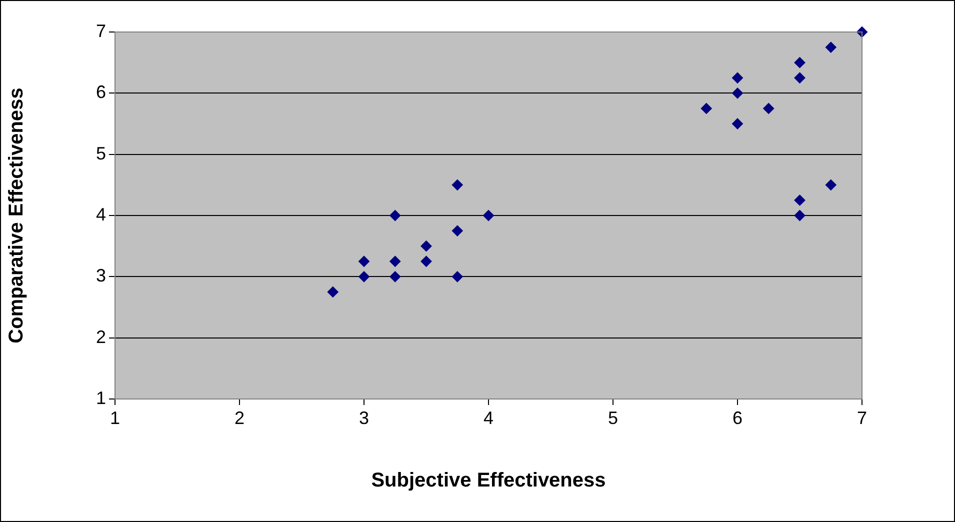 Image resolution: width=955 pixels, height=522 pixels. Describe the element at coordinates (101, 30) in the screenshot. I see `y-tick-label: 7` at that location.